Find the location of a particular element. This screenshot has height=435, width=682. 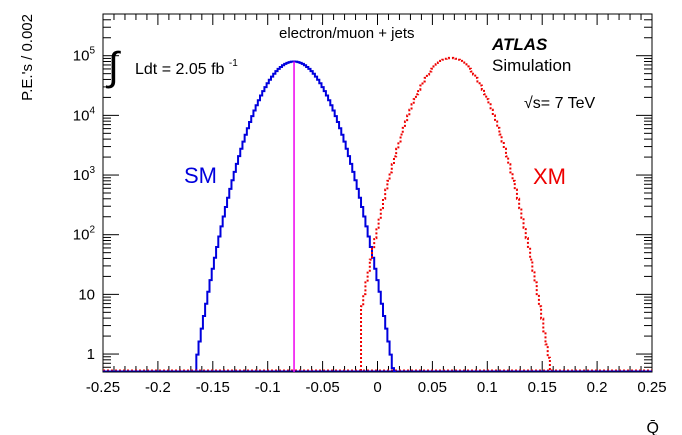

x-tick-label: 0.1 is located at coordinates (487, 387).